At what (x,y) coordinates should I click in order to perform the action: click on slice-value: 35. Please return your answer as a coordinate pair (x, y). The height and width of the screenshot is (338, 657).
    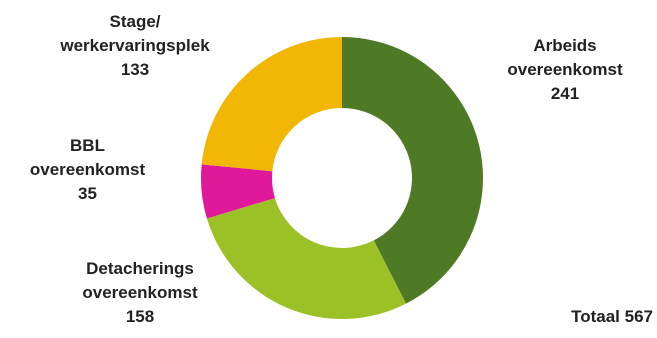
    Looking at the image, I should click on (87, 193).